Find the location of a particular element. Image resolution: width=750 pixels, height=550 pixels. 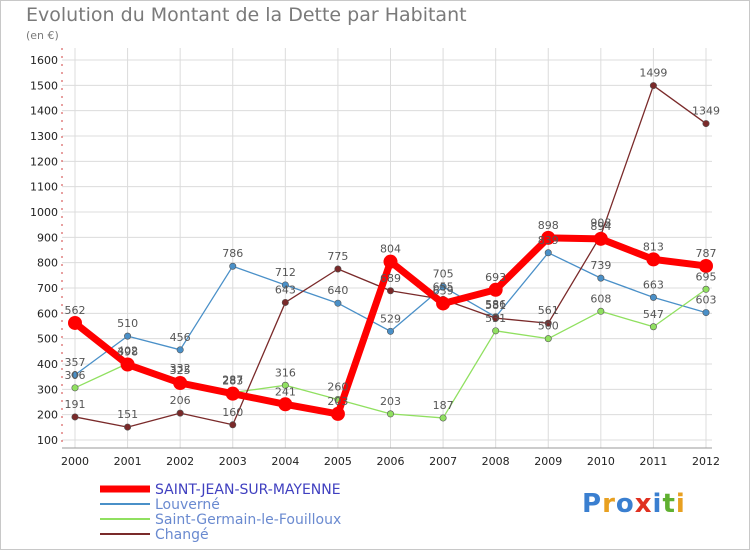

data-label: 510 is located at coordinates (127, 323).